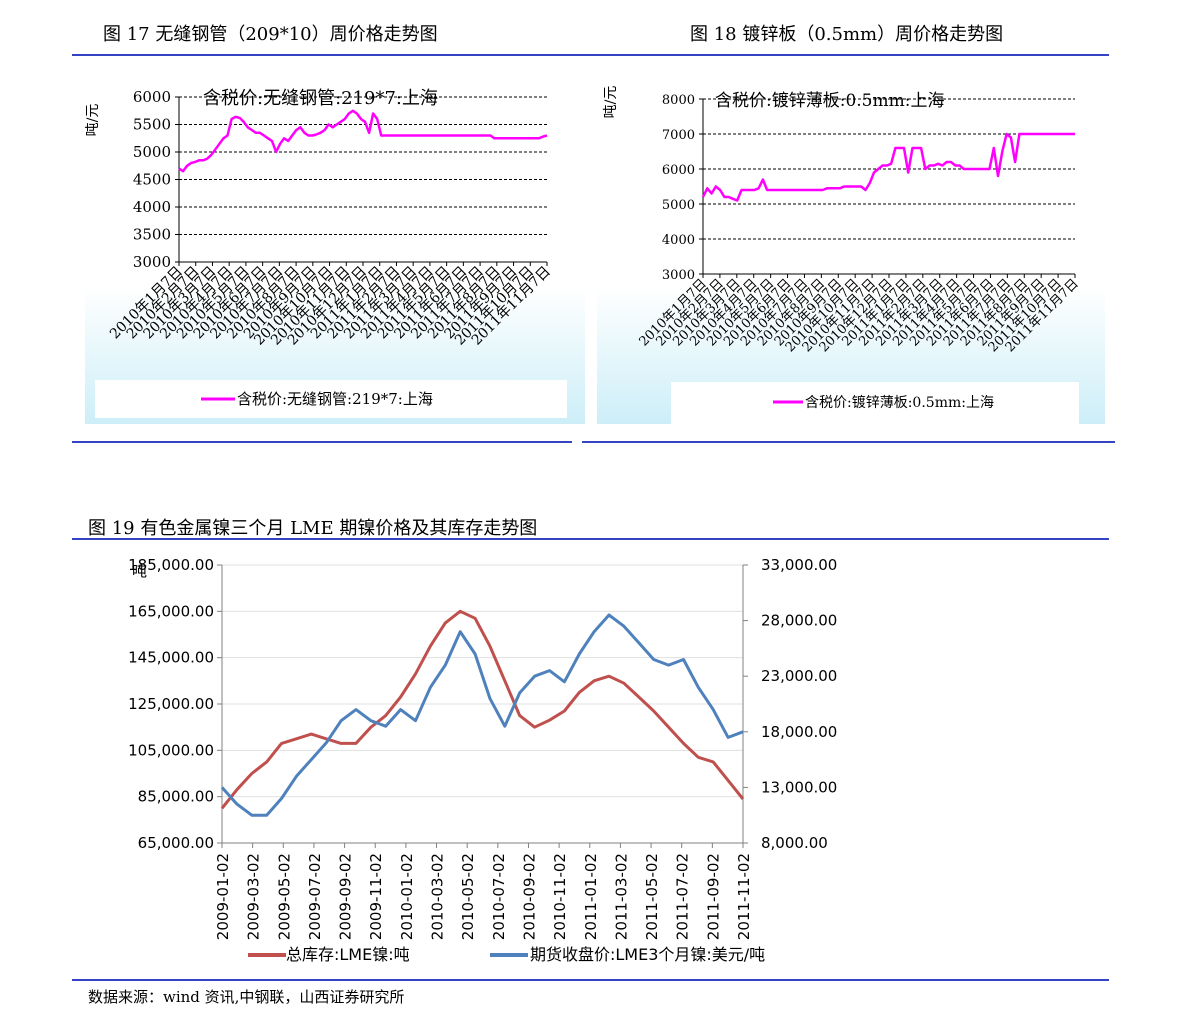 The width and height of the screenshot is (1191, 1024). What do you see at coordinates (713, 896) in the screenshot?
I see `fig19-xtick-label: 2011-09-02` at bounding box center [713, 896].